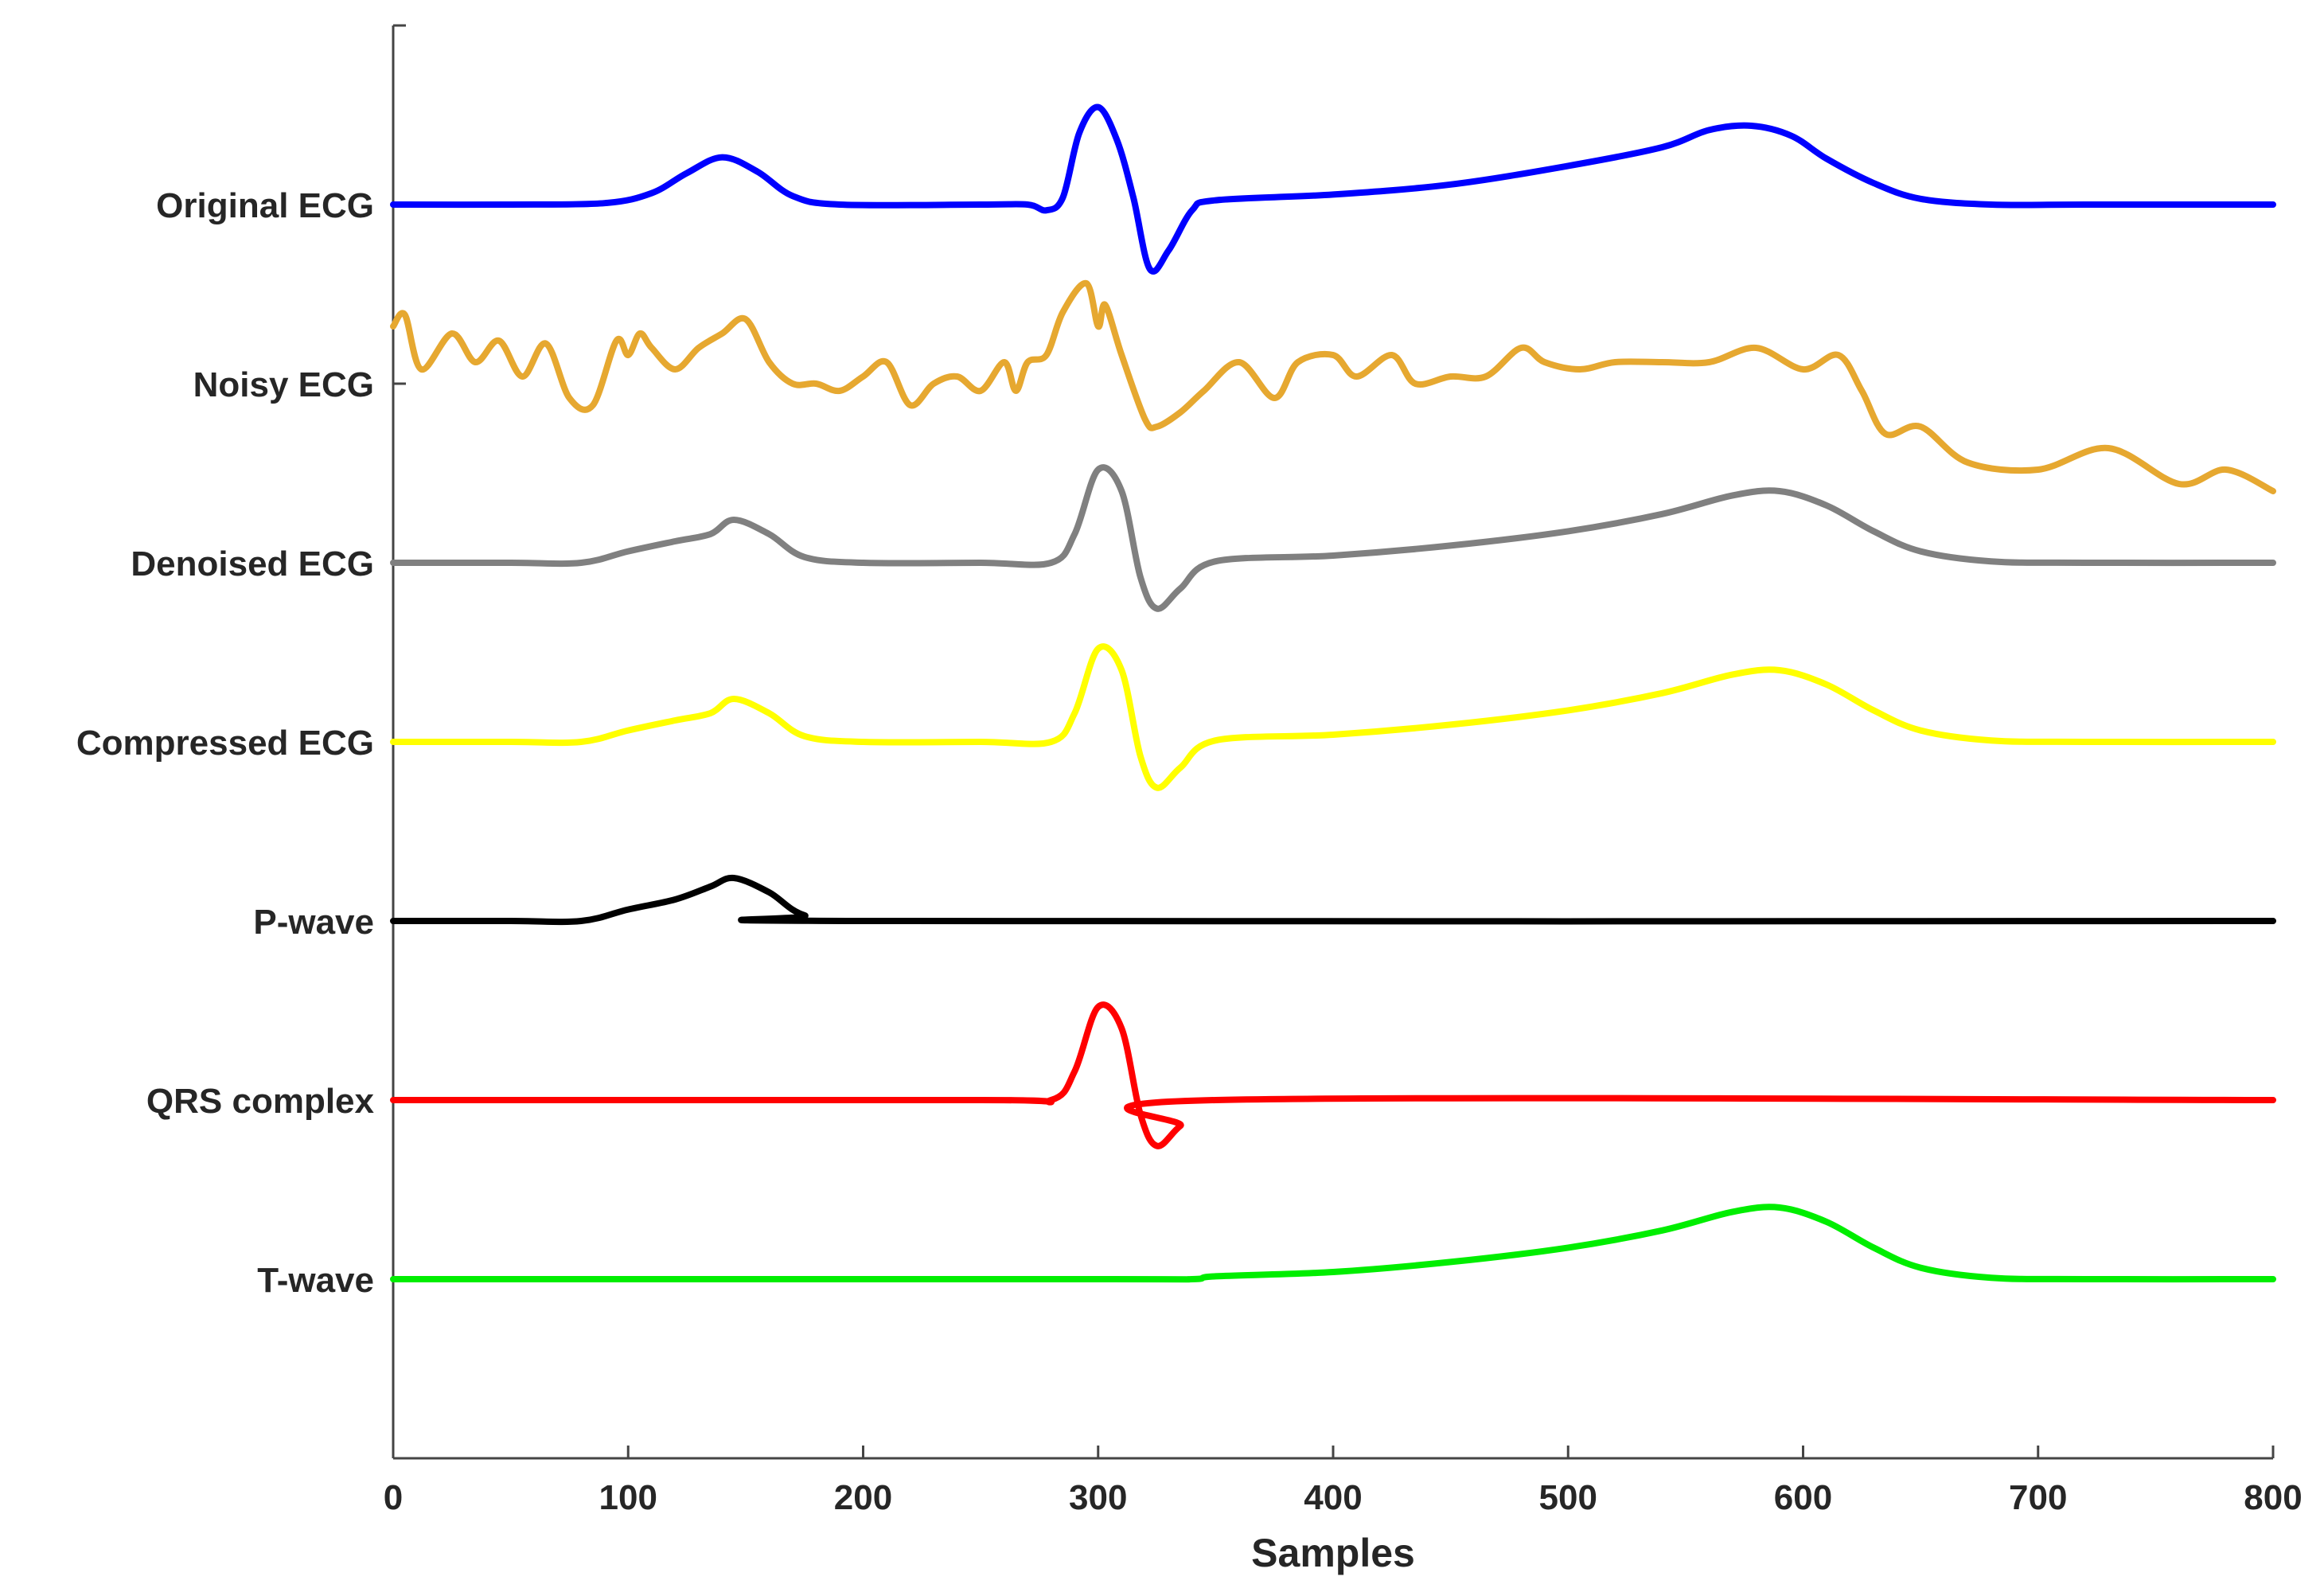  What do you see at coordinates (315, 1281) in the screenshot?
I see `series-label: T-wave` at bounding box center [315, 1281].